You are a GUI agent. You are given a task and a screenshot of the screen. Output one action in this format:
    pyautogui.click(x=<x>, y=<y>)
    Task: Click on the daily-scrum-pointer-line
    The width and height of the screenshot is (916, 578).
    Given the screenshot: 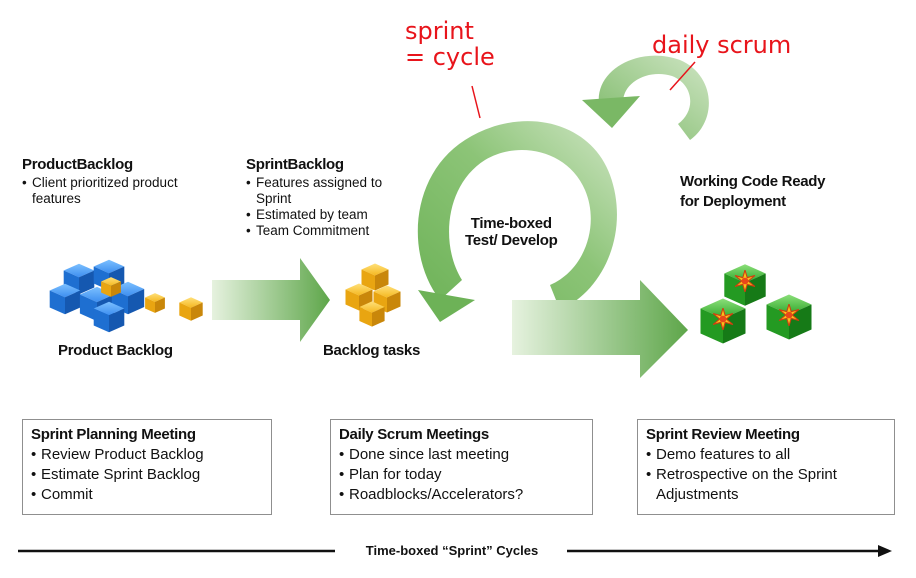 What is the action you would take?
    pyautogui.click(x=682, y=76)
    